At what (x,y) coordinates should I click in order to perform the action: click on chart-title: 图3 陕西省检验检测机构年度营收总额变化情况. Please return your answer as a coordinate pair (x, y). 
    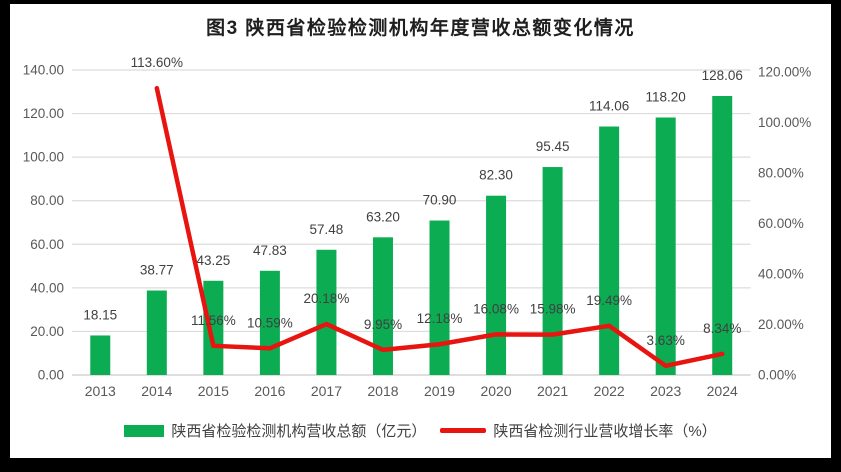
    Looking at the image, I should click on (420, 28).